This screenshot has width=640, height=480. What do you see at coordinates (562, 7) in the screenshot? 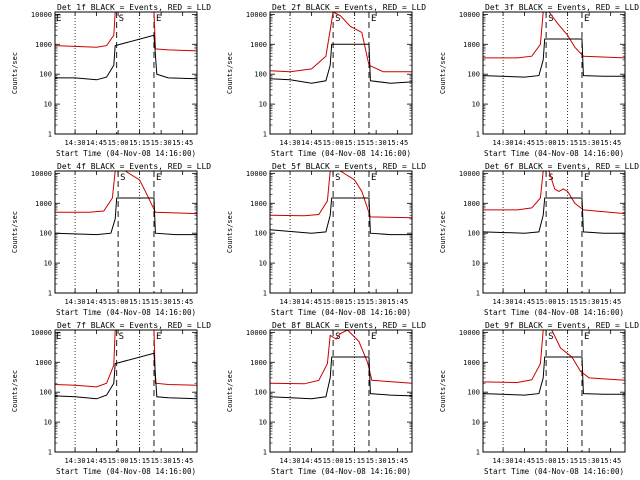
I see `chart-title: Det 3f BLACK = Events, RED = LLD` at bounding box center [562, 7].